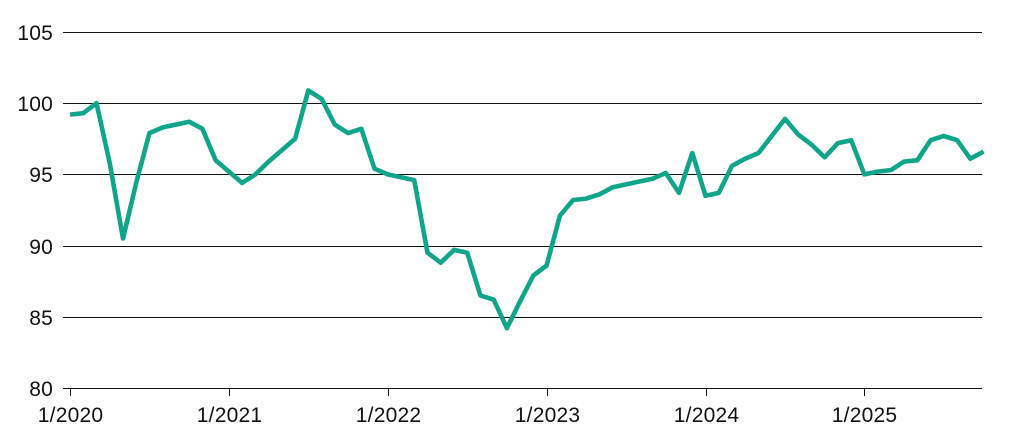  What do you see at coordinates (229, 415) in the screenshot?
I see `x-tick-label: 1/2021` at bounding box center [229, 415].